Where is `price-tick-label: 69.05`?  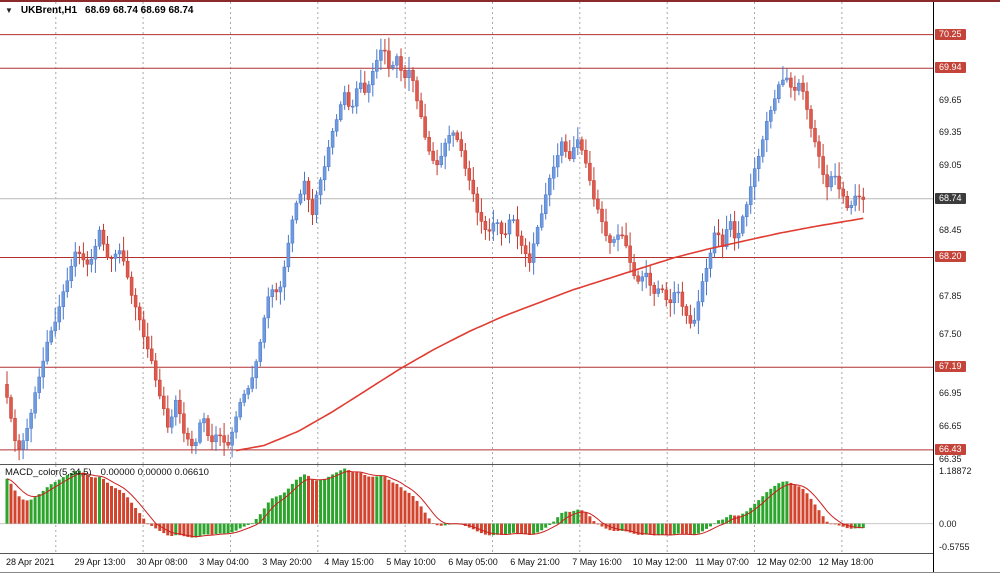 price-tick-label: 69.05 is located at coordinates (950, 165).